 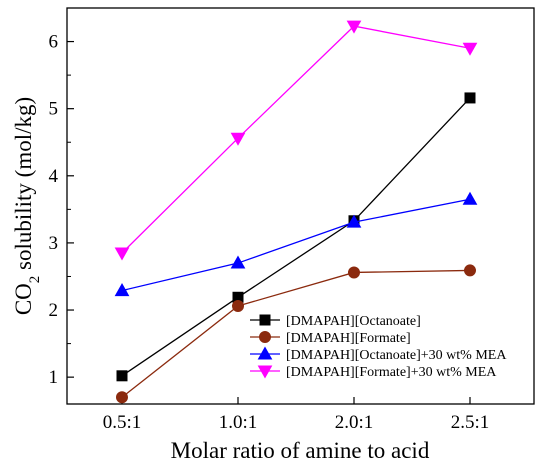 What do you see at coordinates (391, 372) in the screenshot?
I see `legend-label: [DMAPAH][Formate]+30 wt% MEA` at bounding box center [391, 372].